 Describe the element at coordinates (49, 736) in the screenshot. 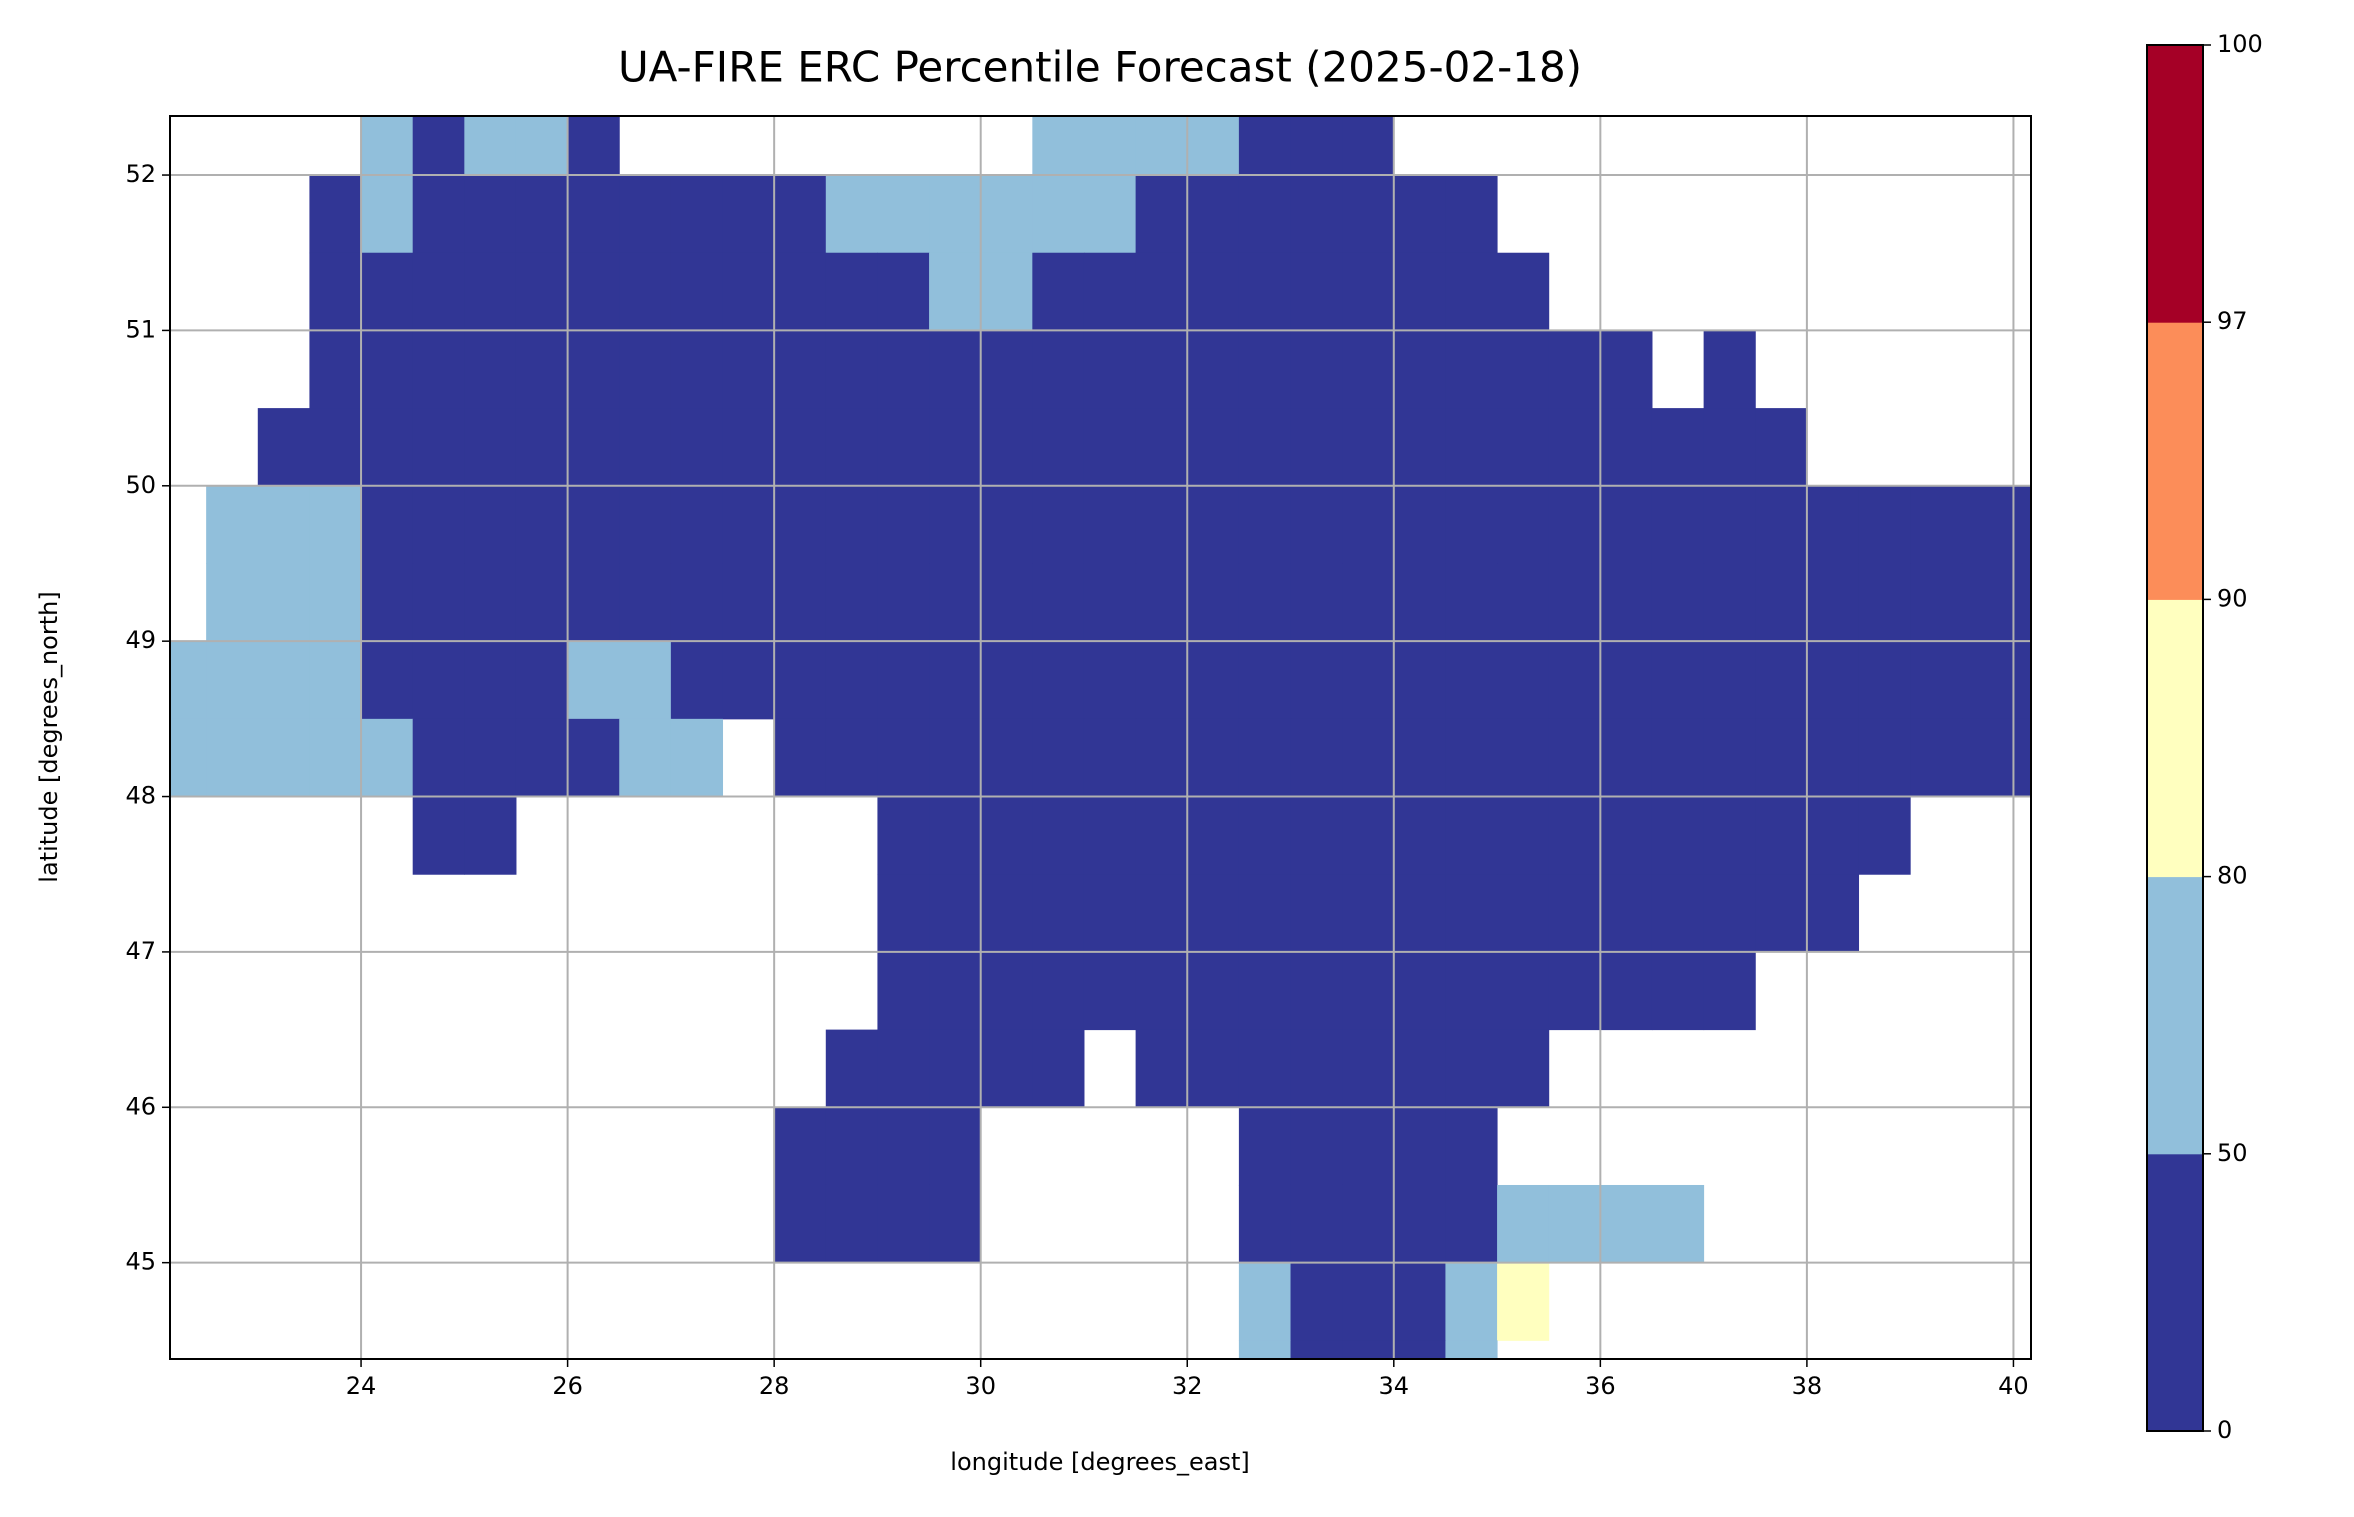

I see `y-axis-label: latitude [degrees_north]` at that location.